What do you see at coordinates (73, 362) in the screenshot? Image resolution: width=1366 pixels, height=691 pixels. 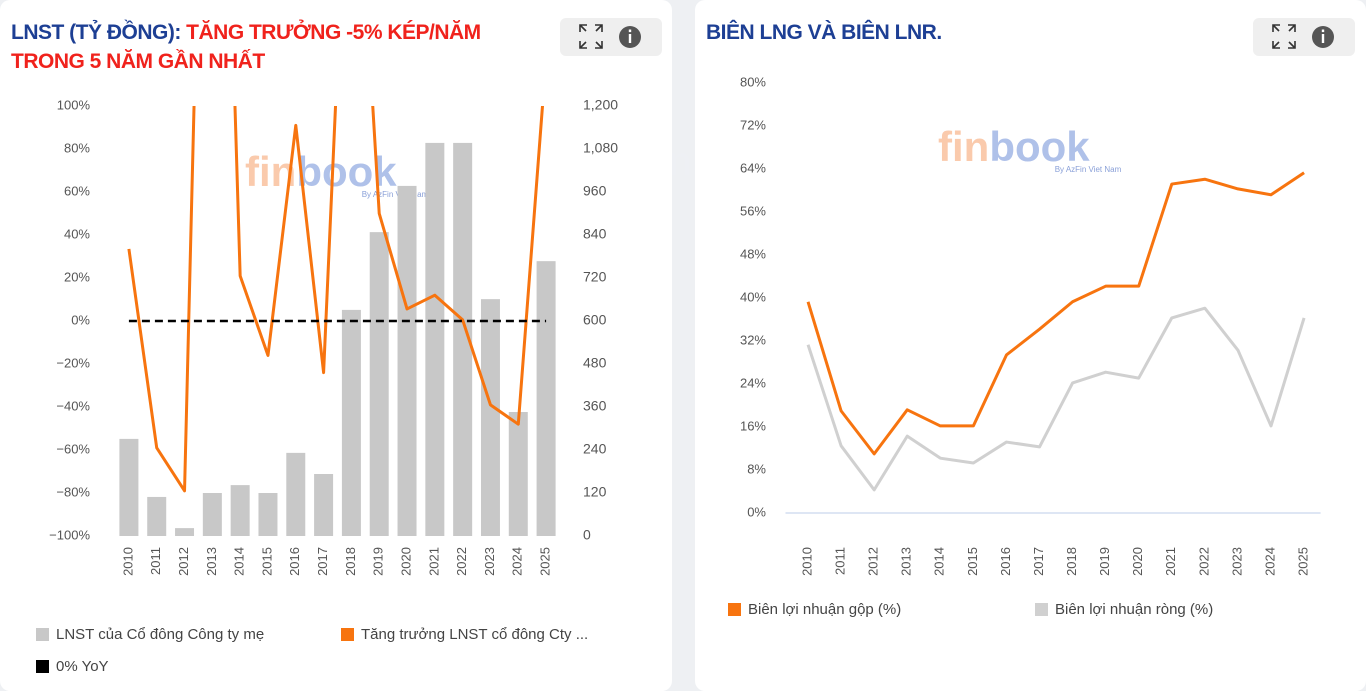 I see `y-tick-label: −20%` at bounding box center [73, 362].